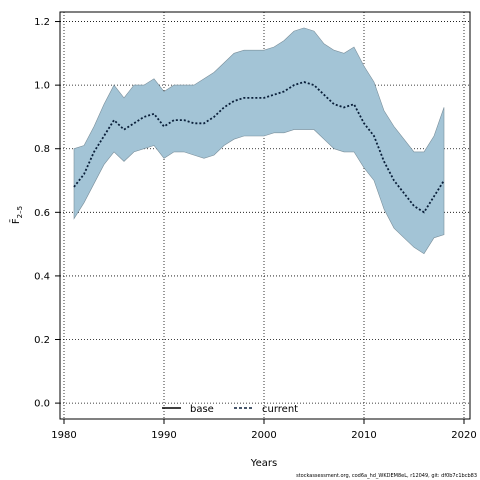  What do you see at coordinates (263, 463) in the screenshot?
I see `x-axis-title: Years` at bounding box center [263, 463].